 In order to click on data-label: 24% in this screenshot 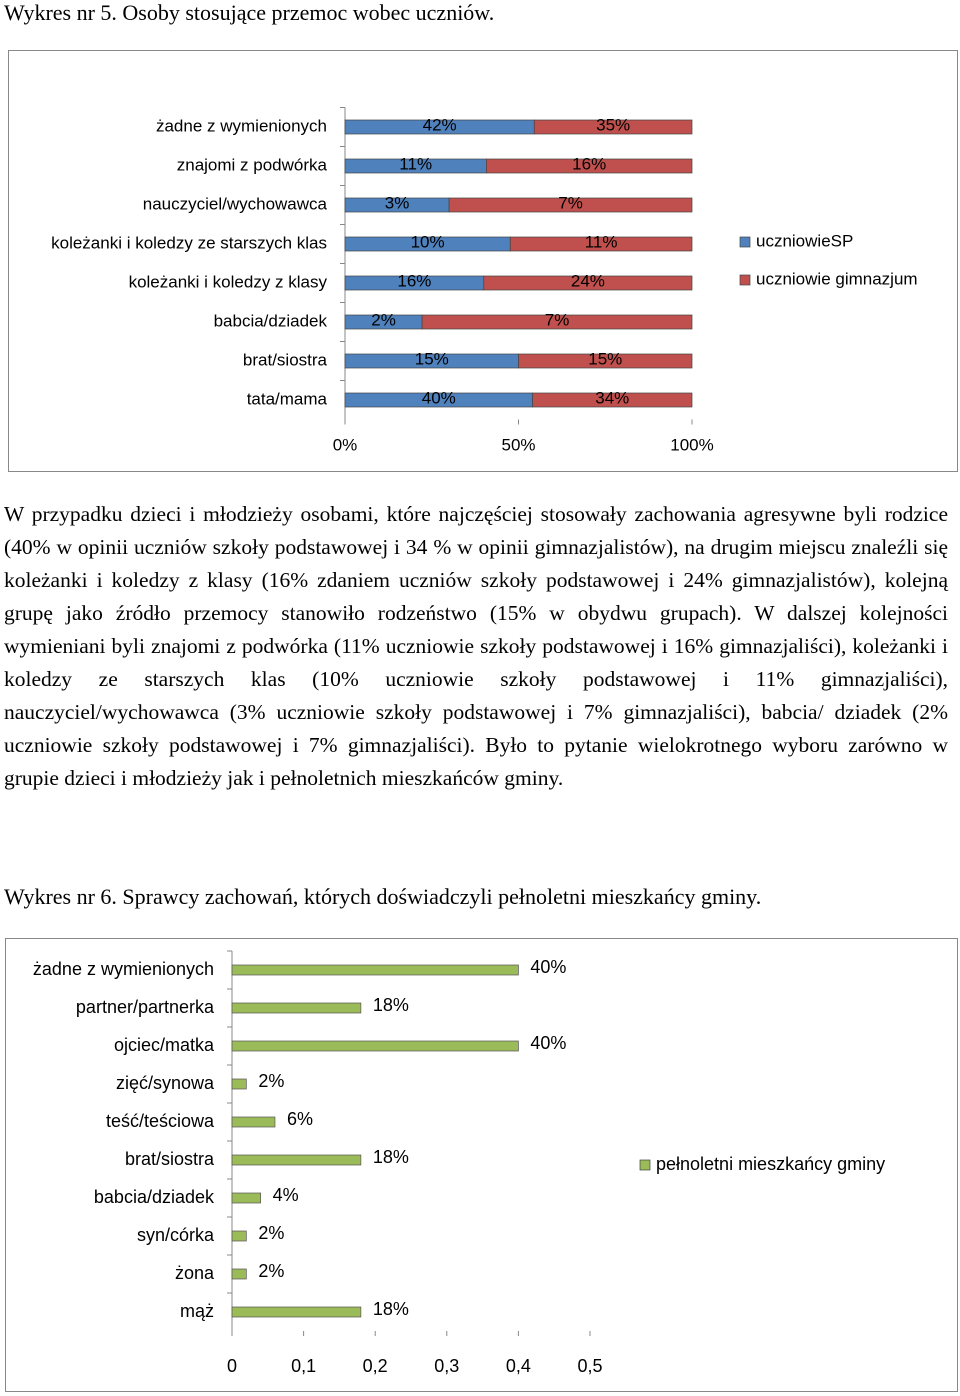, I will do `click(588, 280)`.